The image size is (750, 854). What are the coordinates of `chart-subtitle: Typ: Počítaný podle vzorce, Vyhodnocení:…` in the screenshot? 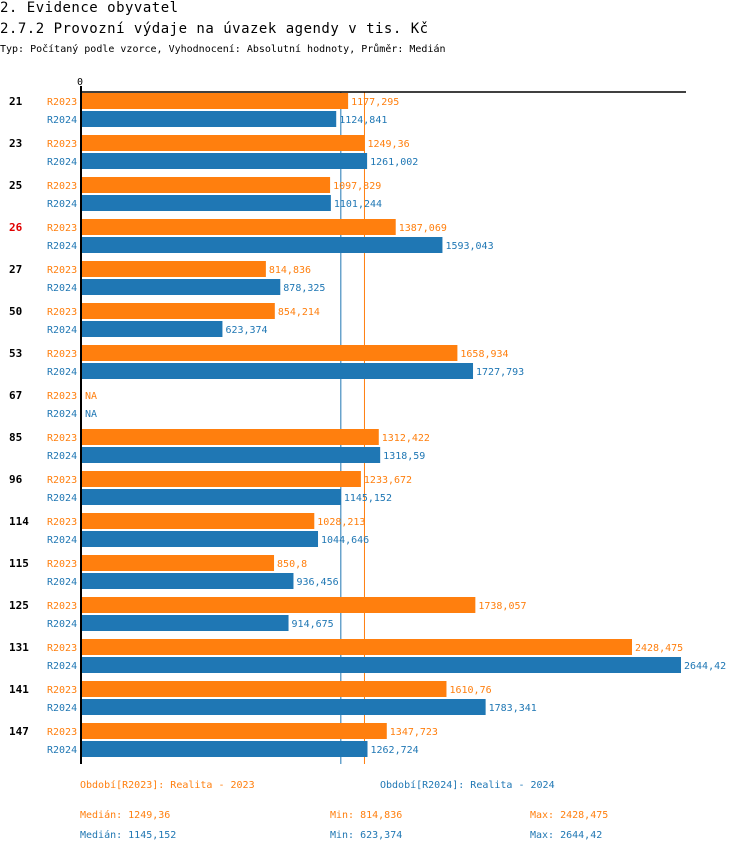 It's located at (223, 49).